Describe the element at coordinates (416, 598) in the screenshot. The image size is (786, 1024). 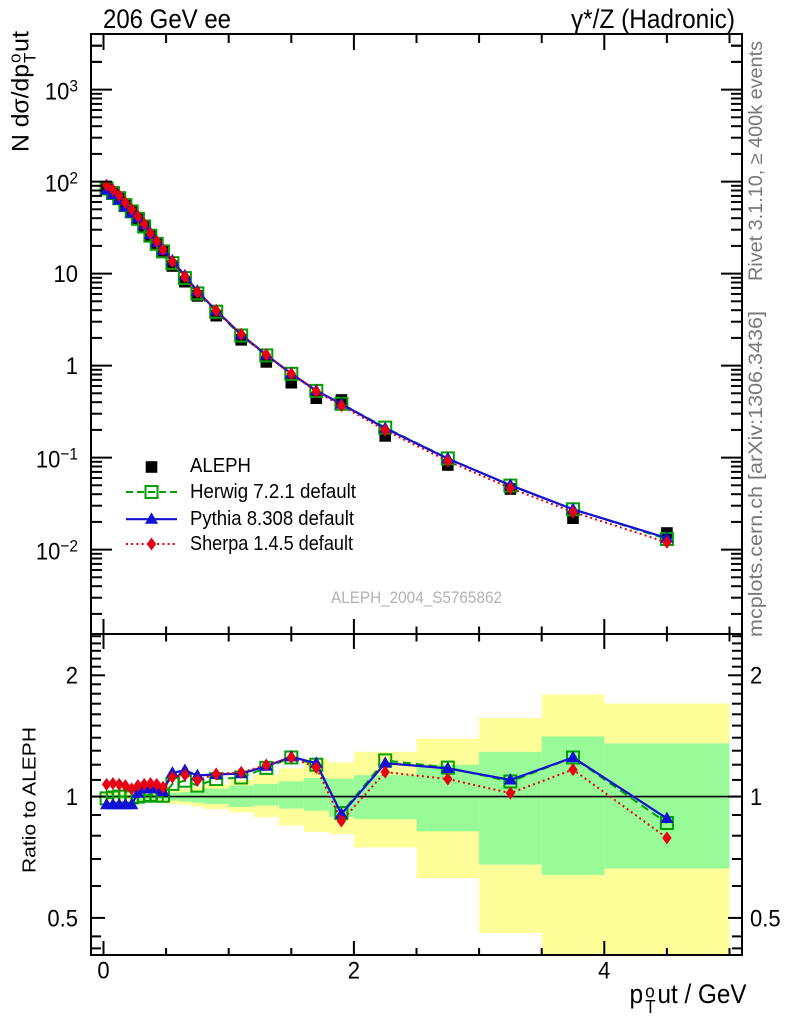
I see `svg-text: ALEPH_2004_S5765862` at that location.